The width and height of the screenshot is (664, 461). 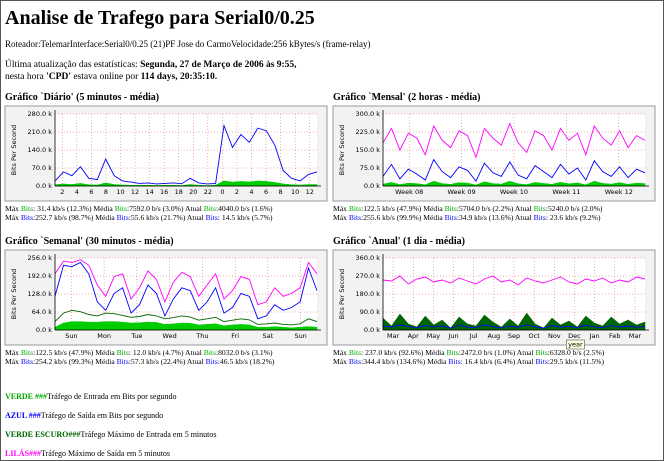 What do you see at coordinates (23, 415) in the screenshot?
I see `colored-label: AZUL ###` at bounding box center [23, 415].